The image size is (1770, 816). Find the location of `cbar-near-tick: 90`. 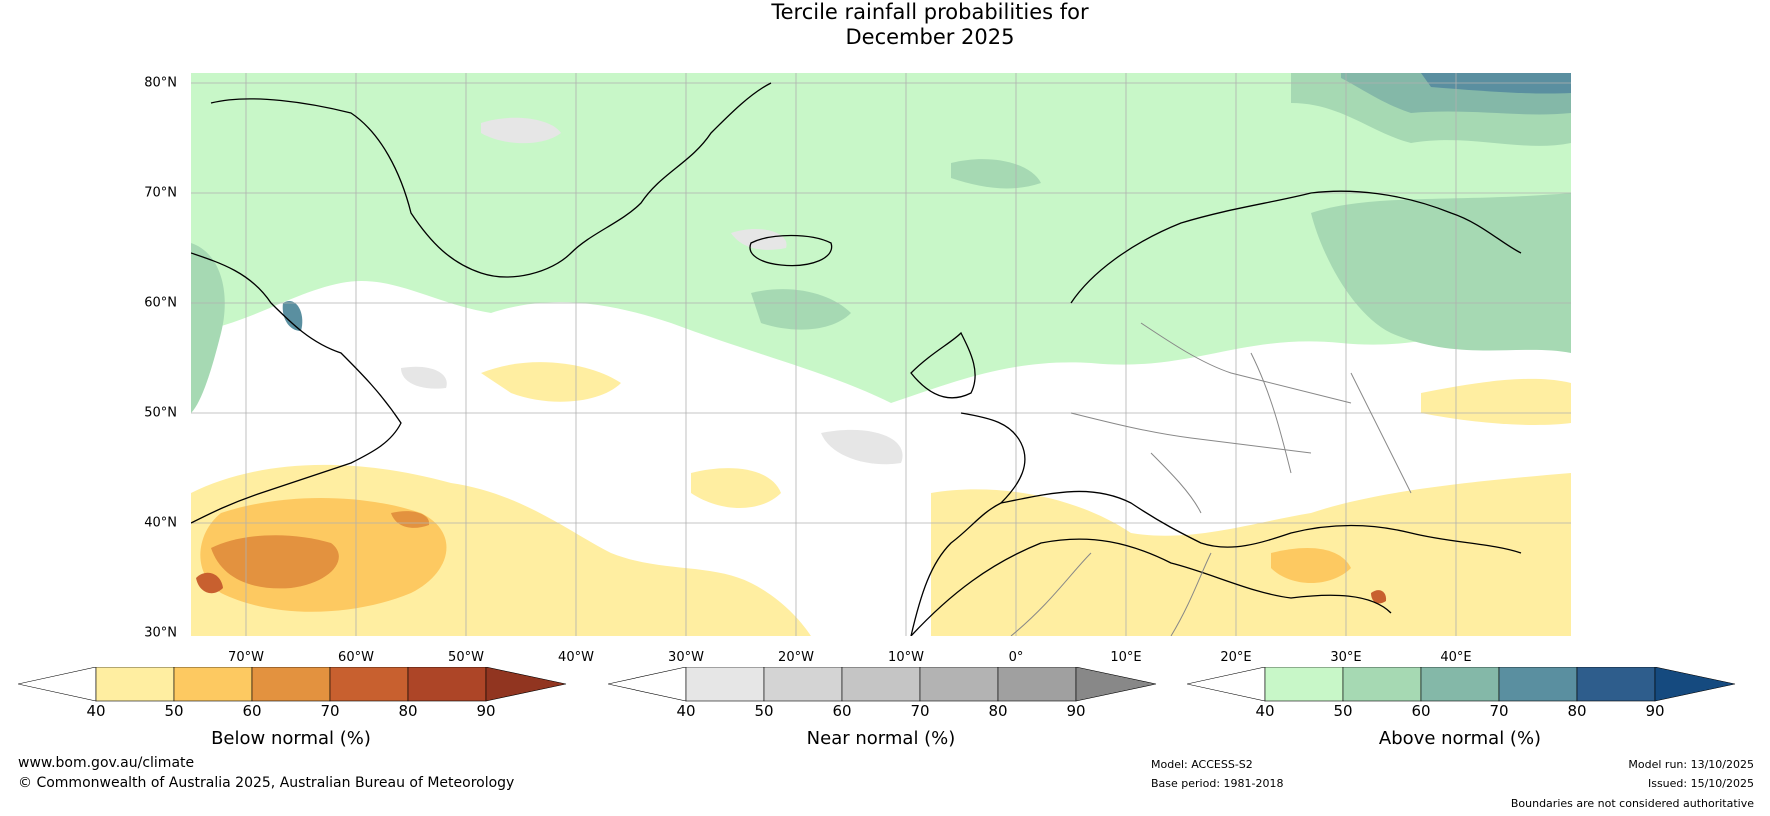

cbar-near-tick: 90 is located at coordinates (1076, 711).